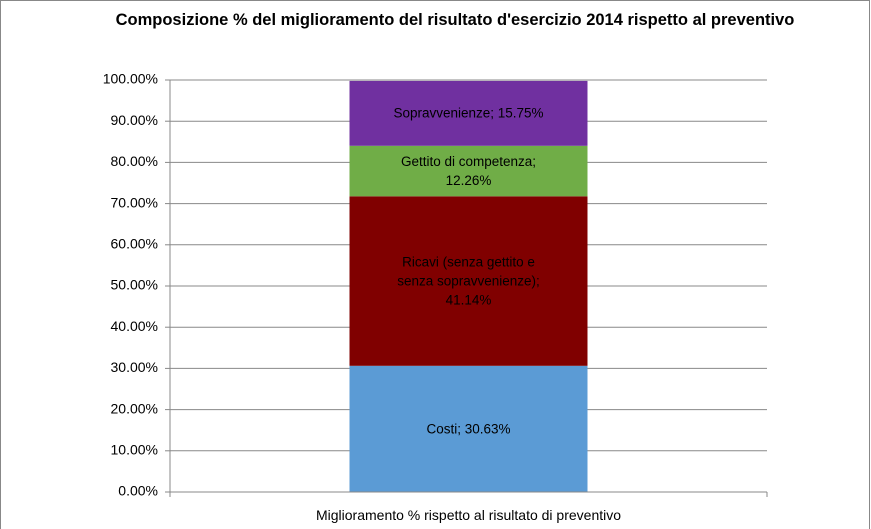  Describe the element at coordinates (134, 326) in the screenshot. I see `y-tick-label: 40.00%` at that location.